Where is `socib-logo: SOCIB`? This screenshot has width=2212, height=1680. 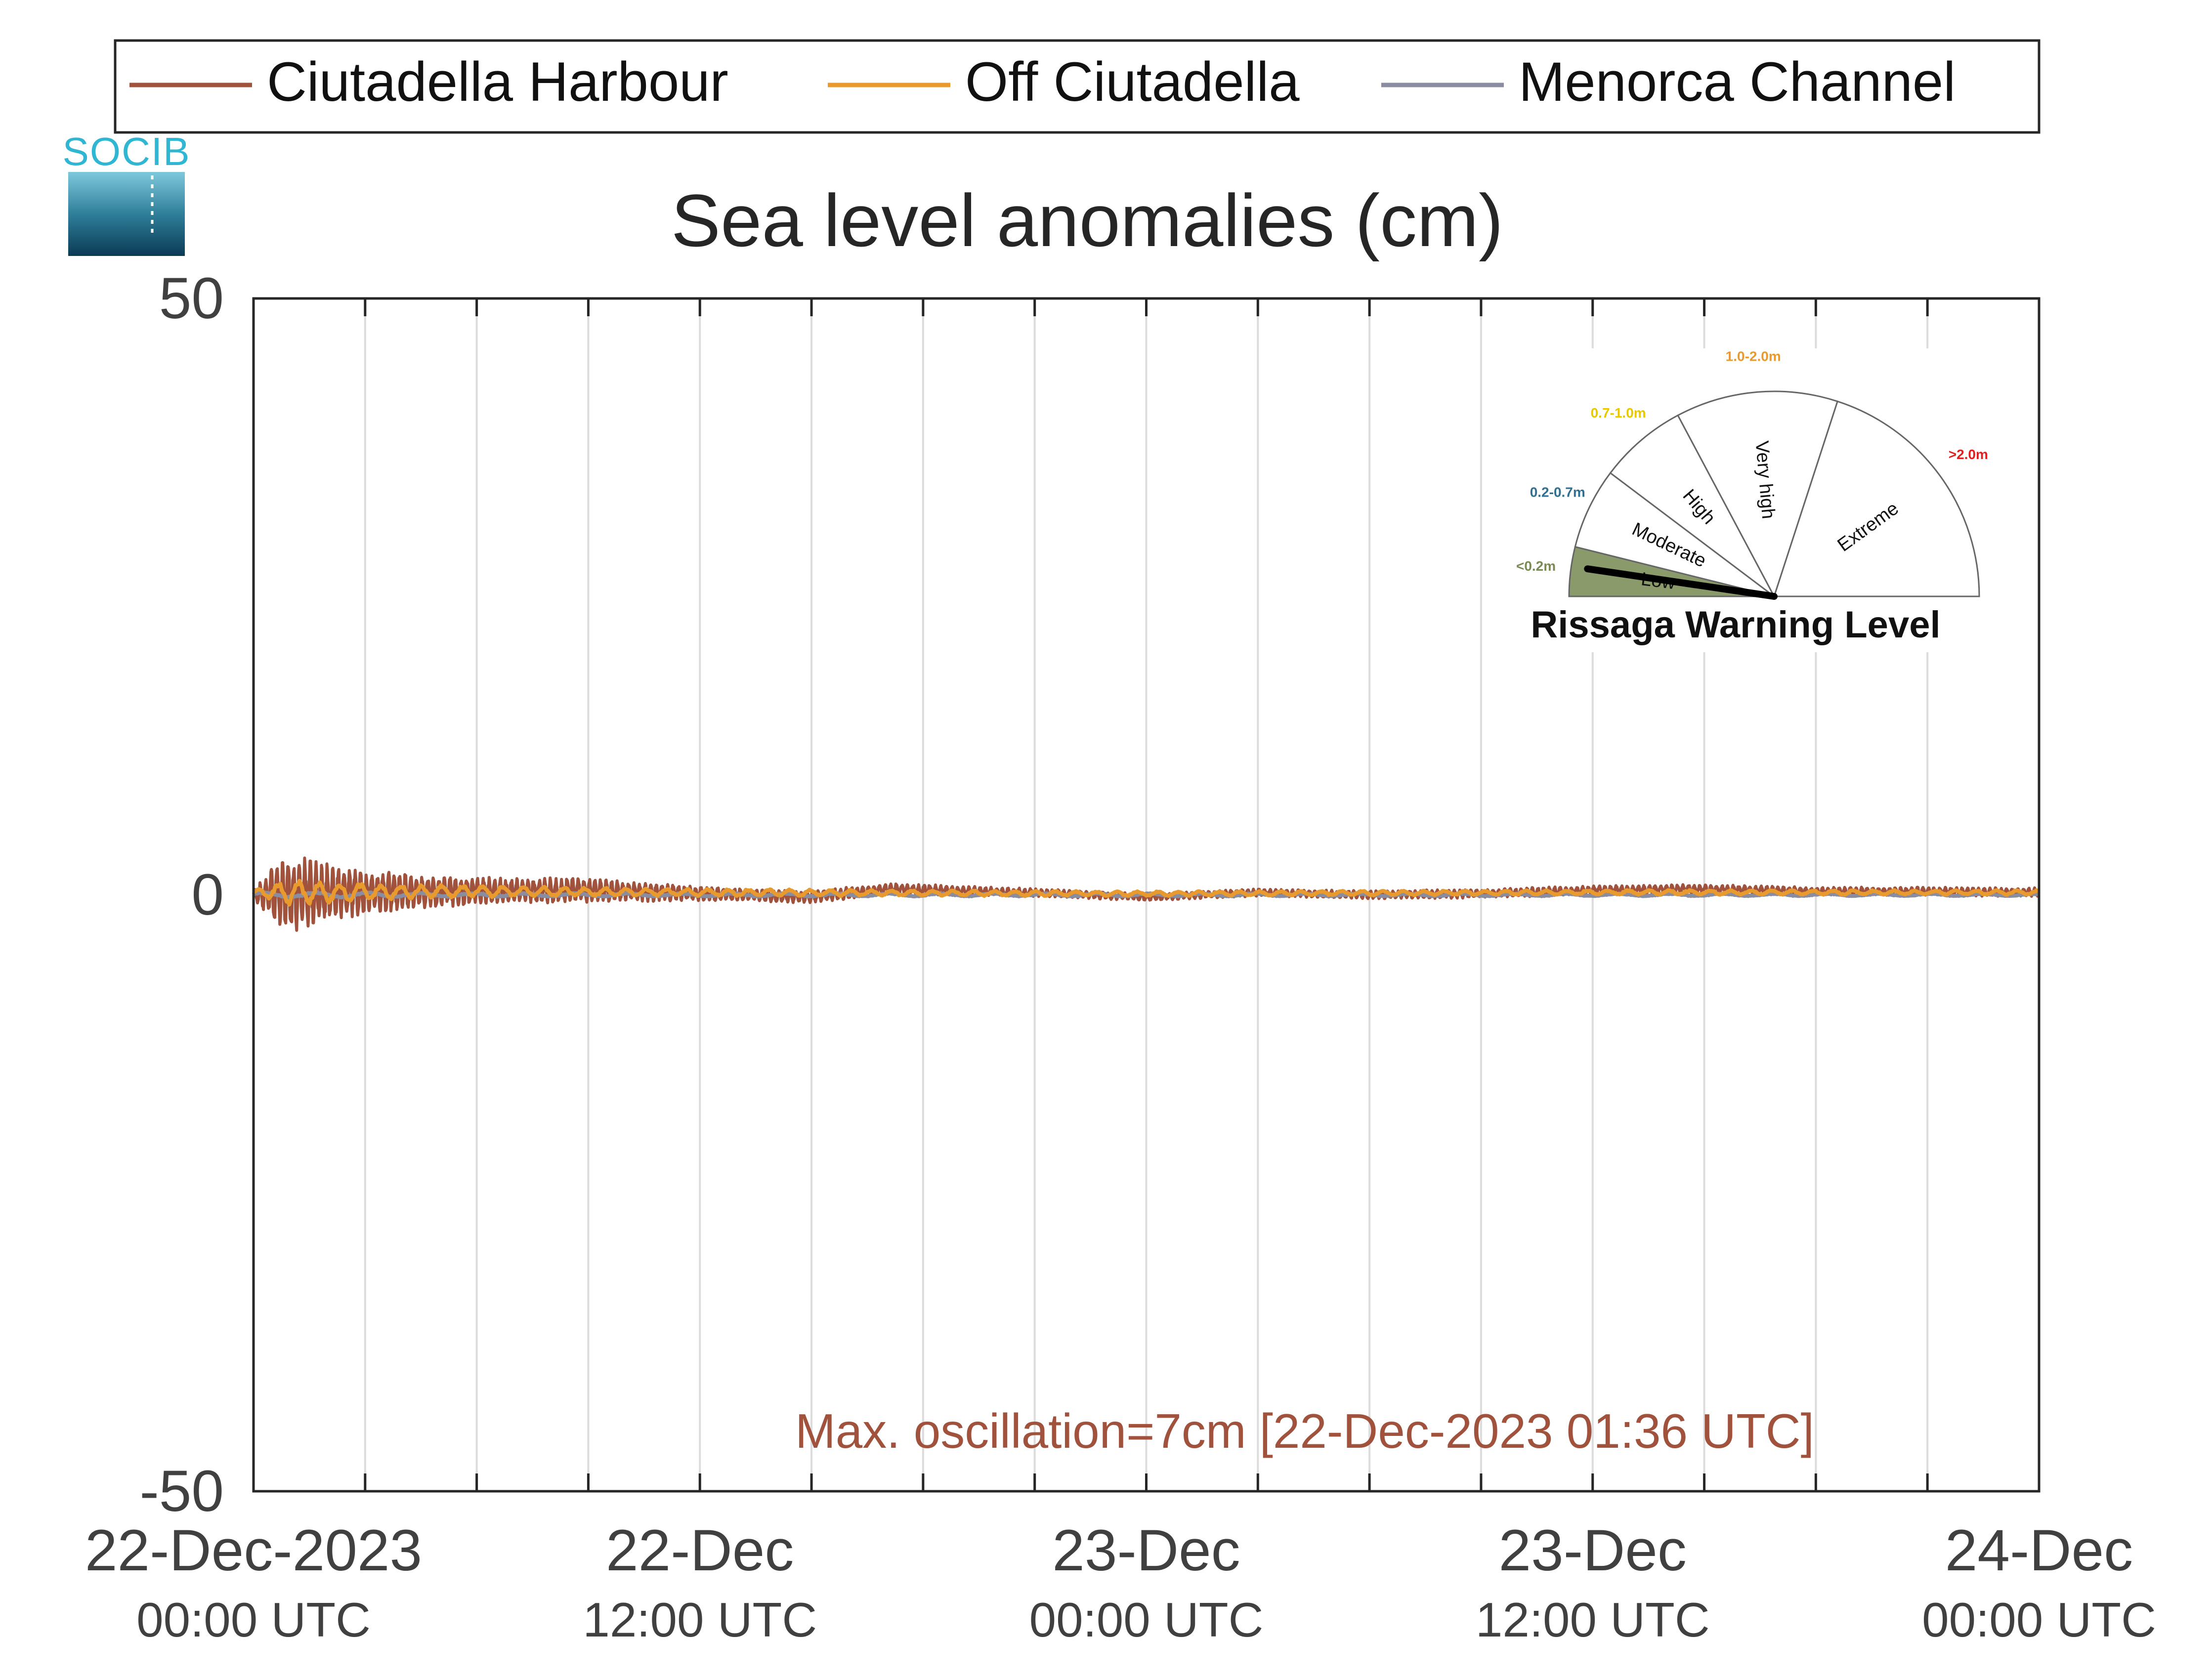
socib-logo: SOCIB is located at coordinates (127, 192).